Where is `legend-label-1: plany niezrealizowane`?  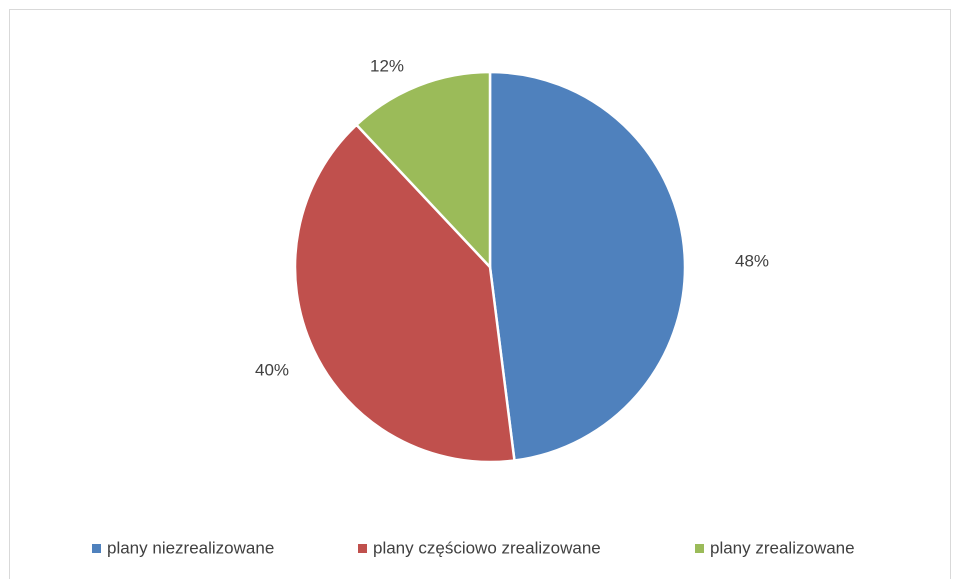 legend-label-1: plany niezrealizowane is located at coordinates (190, 547).